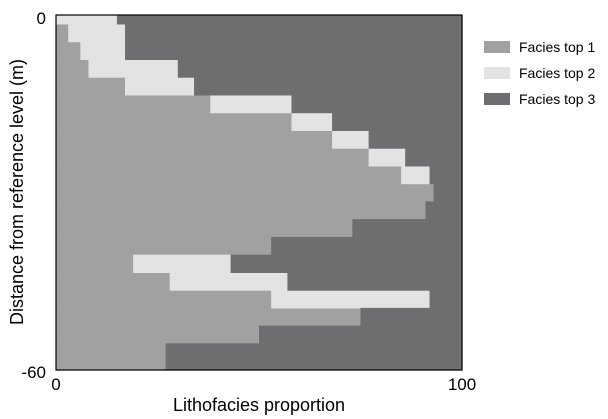 The width and height of the screenshot is (608, 419). Describe the element at coordinates (557, 47) in the screenshot. I see `legend-label-facies-top-1: Facies top 1` at that location.